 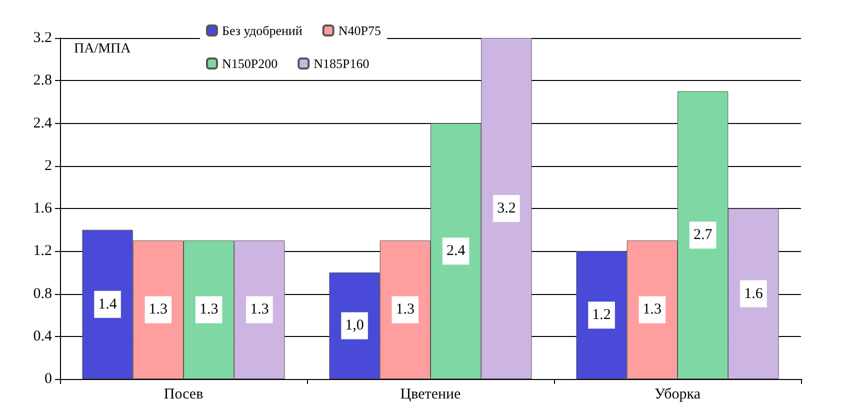 I want to click on x-tick-label: Посев, so click(x=184, y=394).